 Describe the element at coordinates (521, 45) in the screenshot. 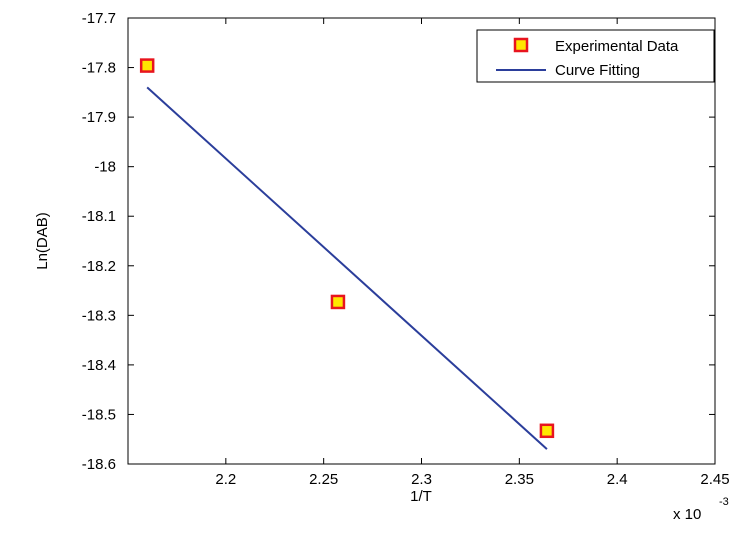

I see `legend-marker-experimental-data` at that location.